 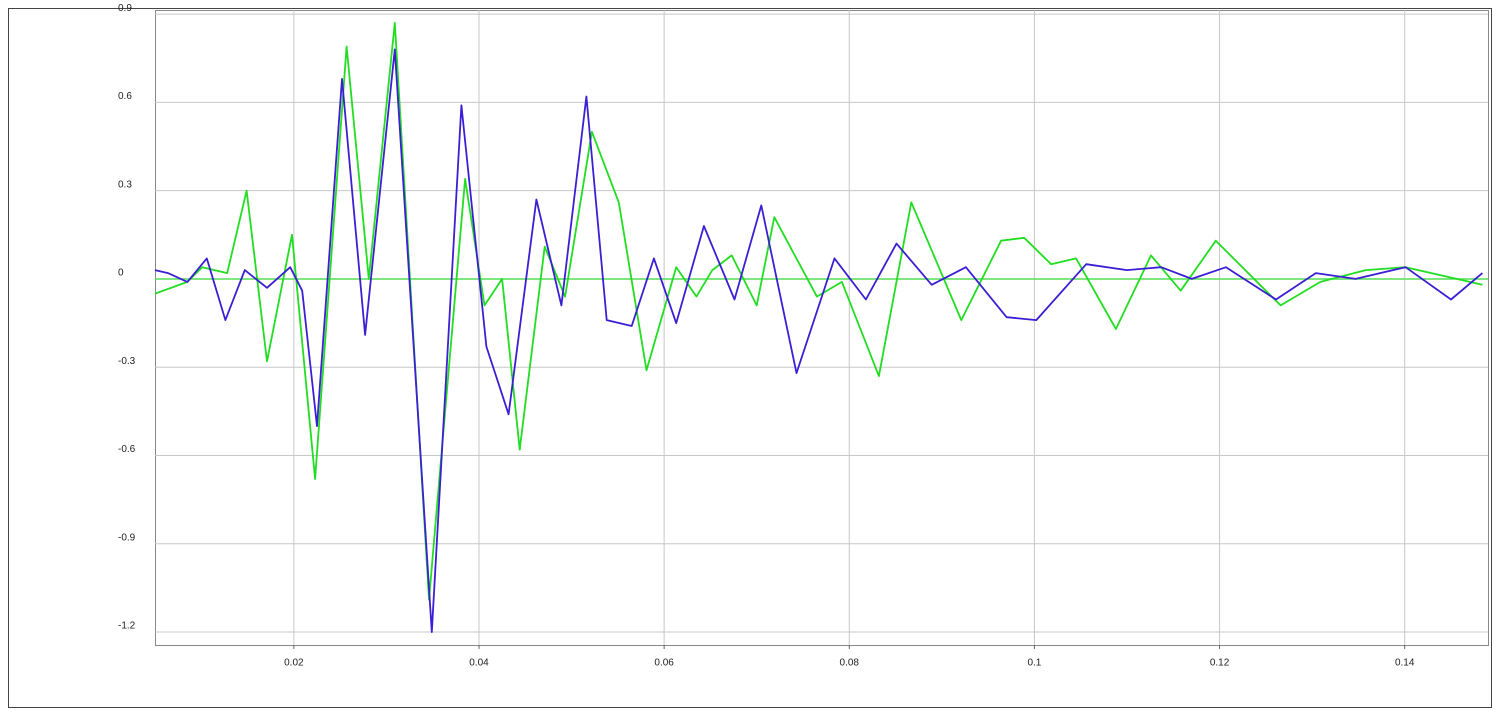 What do you see at coordinates (479, 663) in the screenshot?
I see `x-tick-label: 0.04` at bounding box center [479, 663].